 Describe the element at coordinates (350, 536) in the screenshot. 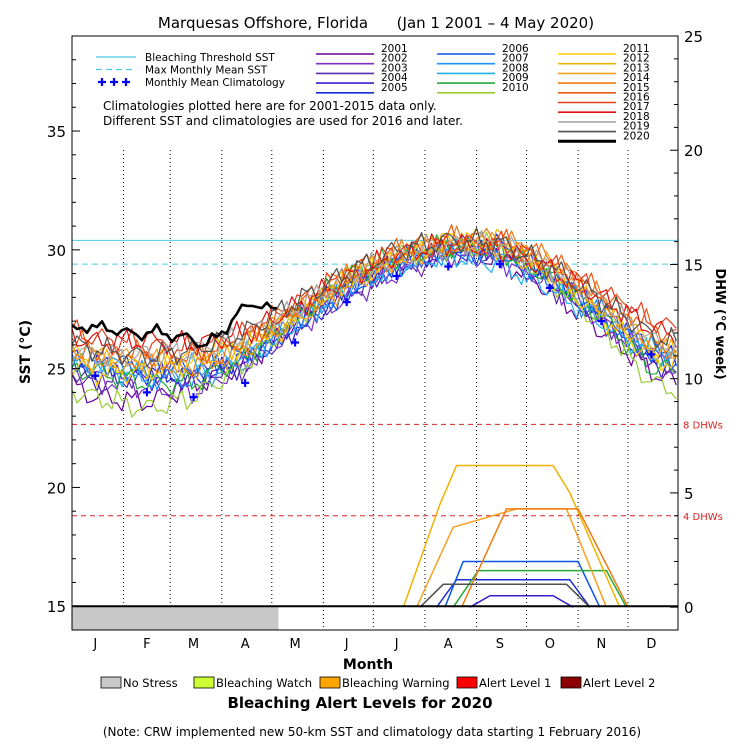

I see `dhw-series` at that location.